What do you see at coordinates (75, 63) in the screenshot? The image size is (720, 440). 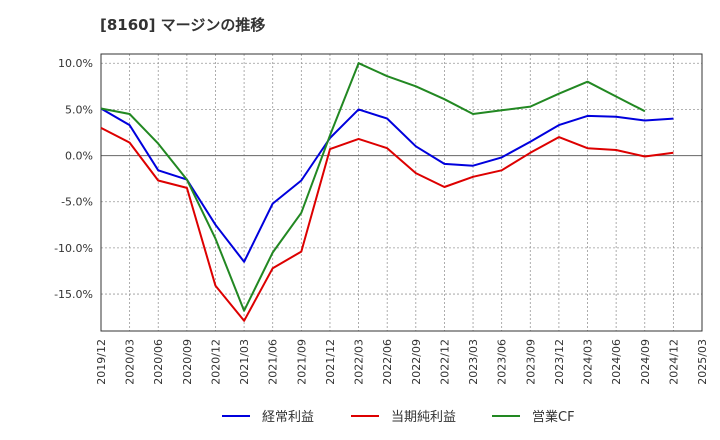 I see `y-tick-label: 10.0%` at bounding box center [75, 63].